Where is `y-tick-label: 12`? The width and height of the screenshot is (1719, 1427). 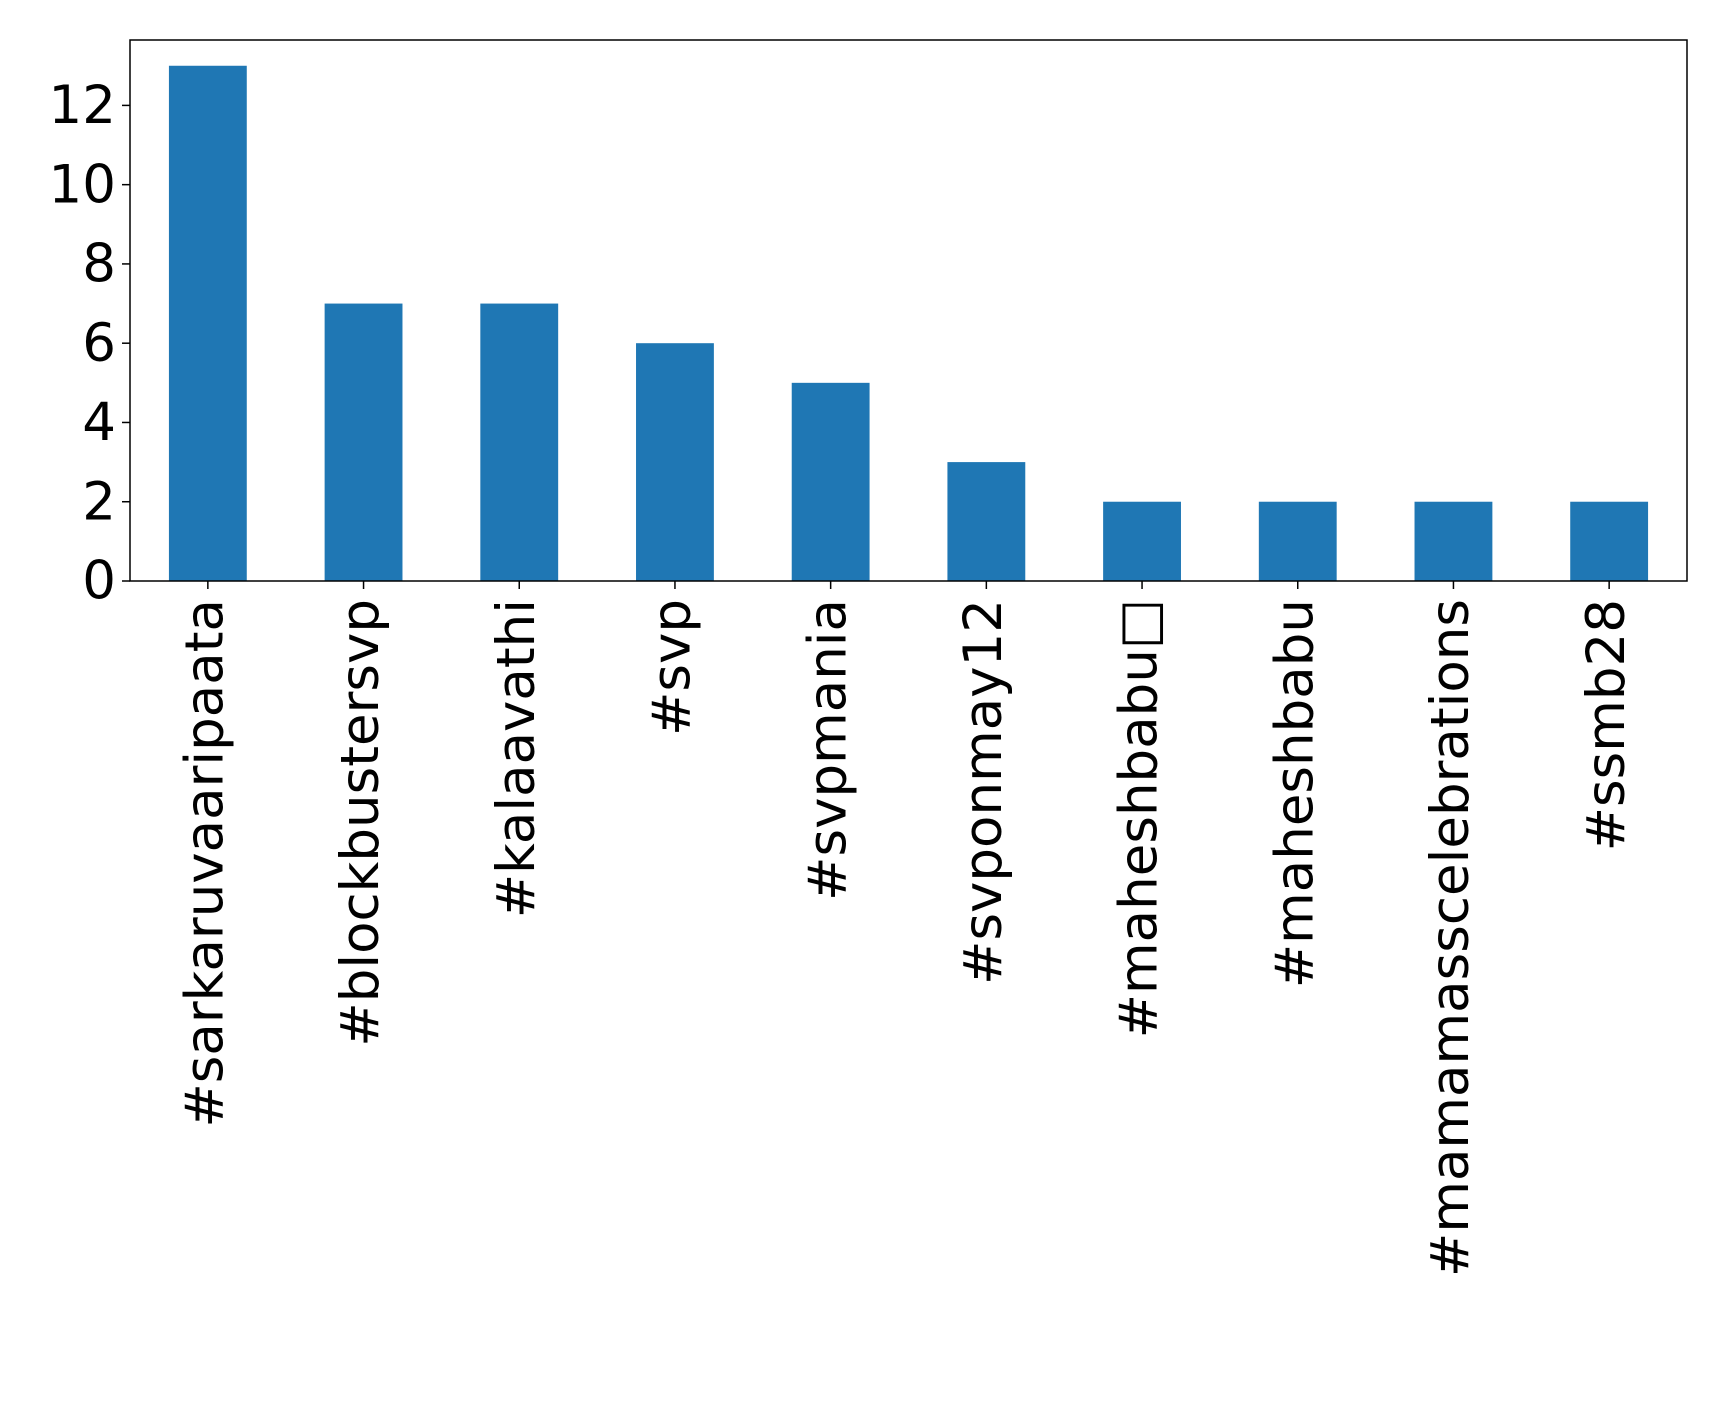
y-tick-label: 12 is located at coordinates (82, 105).